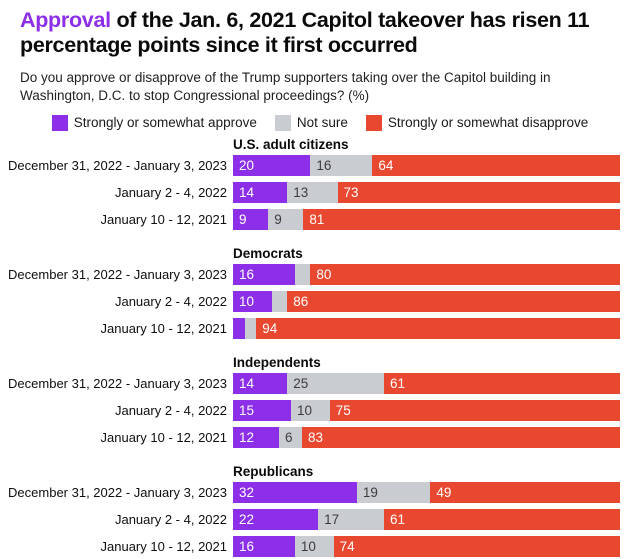 This screenshot has height=559, width=634. I want to click on stacked-bar: 10 86, so click(426, 301).